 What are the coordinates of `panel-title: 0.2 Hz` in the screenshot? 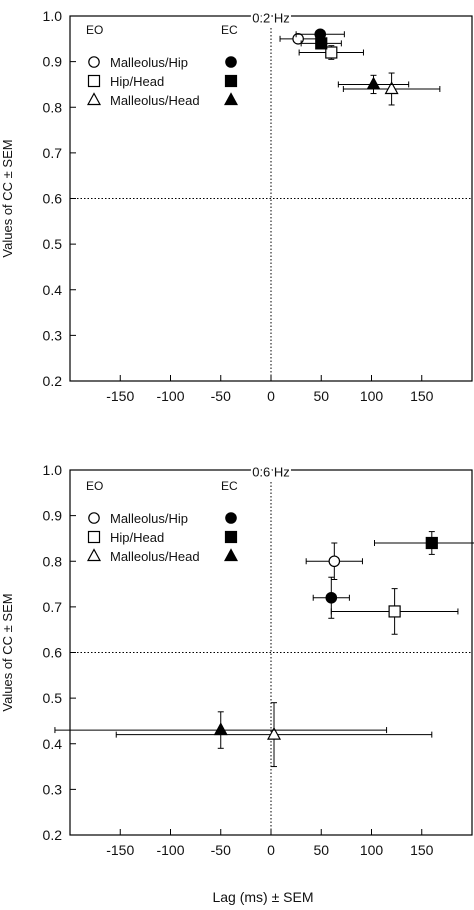 It's located at (271, 17).